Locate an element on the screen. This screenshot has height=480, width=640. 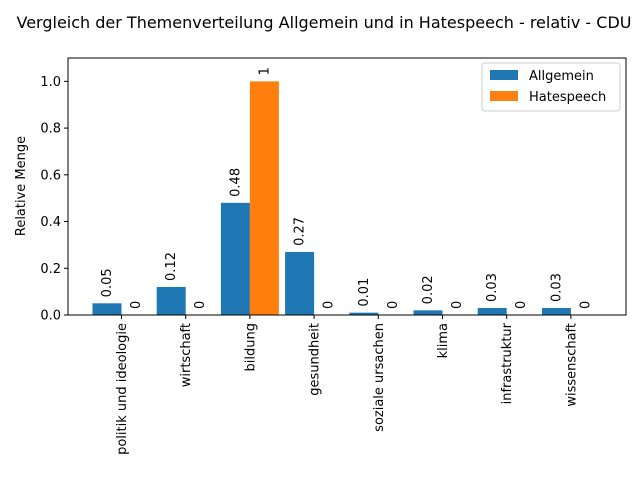
data-label-hatespeech-7: 0 is located at coordinates (585, 305).